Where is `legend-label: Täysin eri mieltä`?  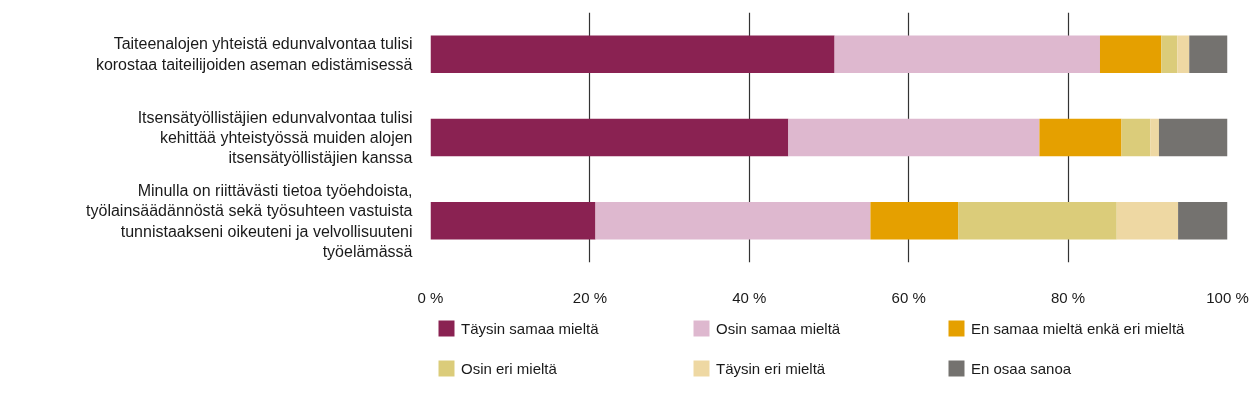 legend-label: Täysin eri mieltä is located at coordinates (771, 368).